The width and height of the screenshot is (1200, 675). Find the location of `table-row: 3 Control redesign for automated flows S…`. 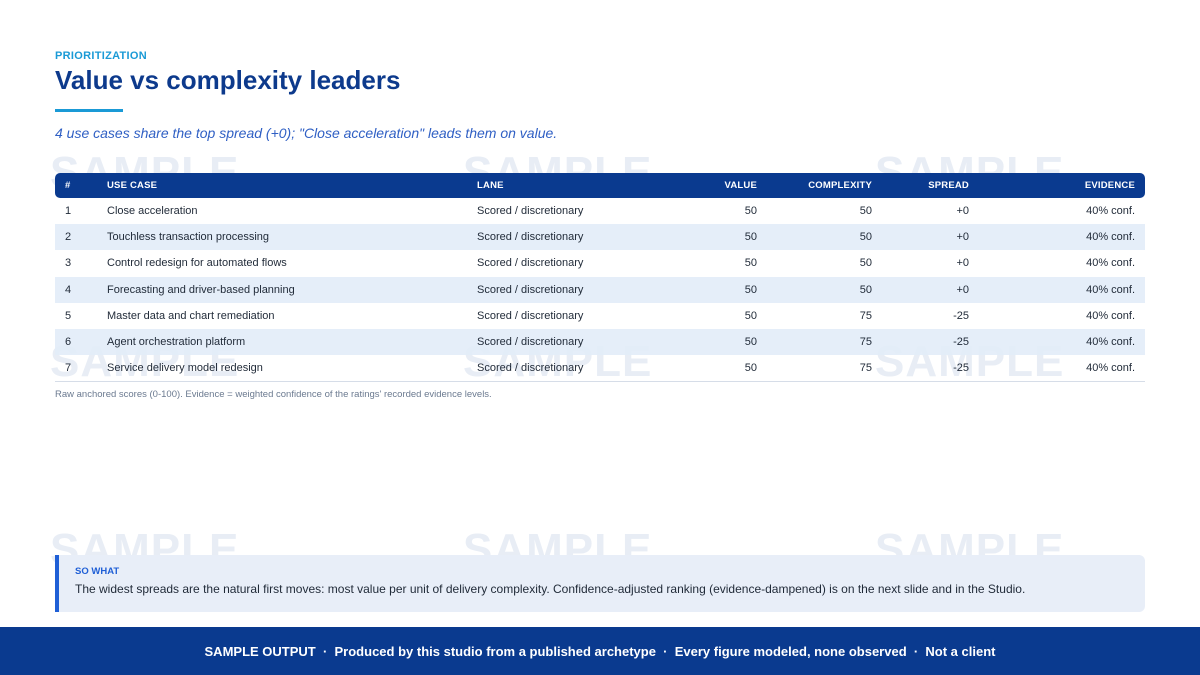

table-row: 3 Control redesign for automated flows S… is located at coordinates (600, 263).